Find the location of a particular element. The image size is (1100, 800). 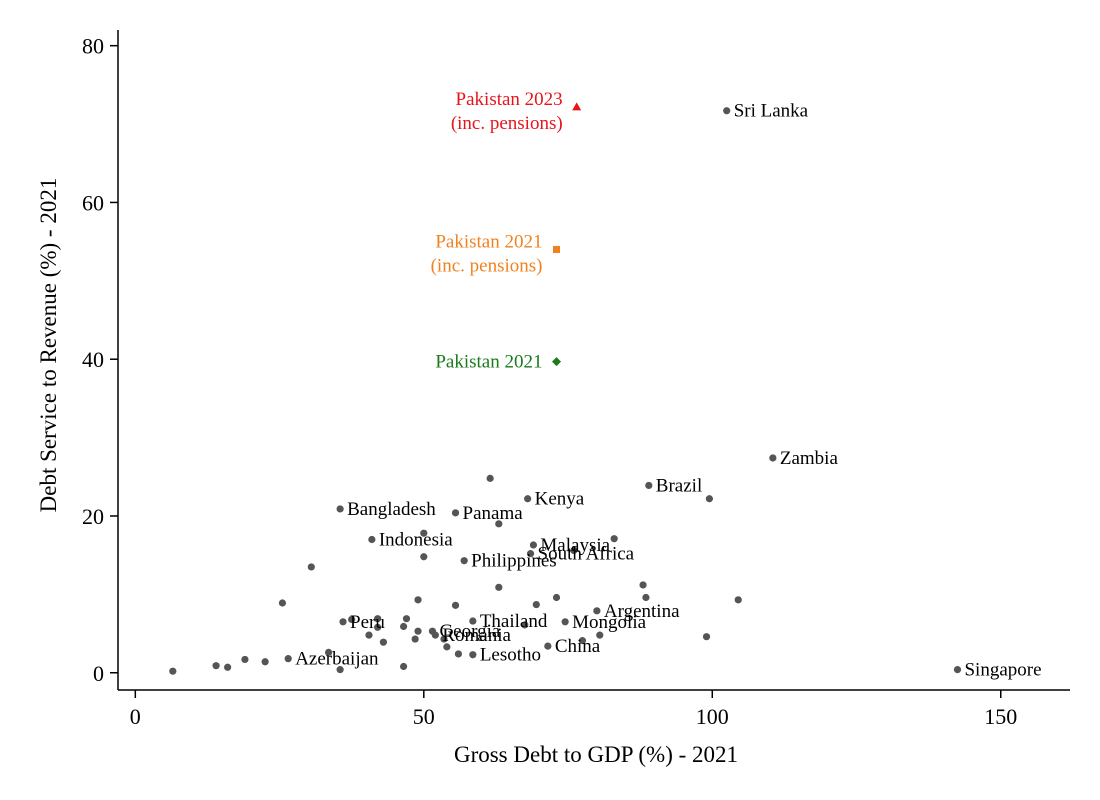

point-label: Panama is located at coordinates (493, 513).